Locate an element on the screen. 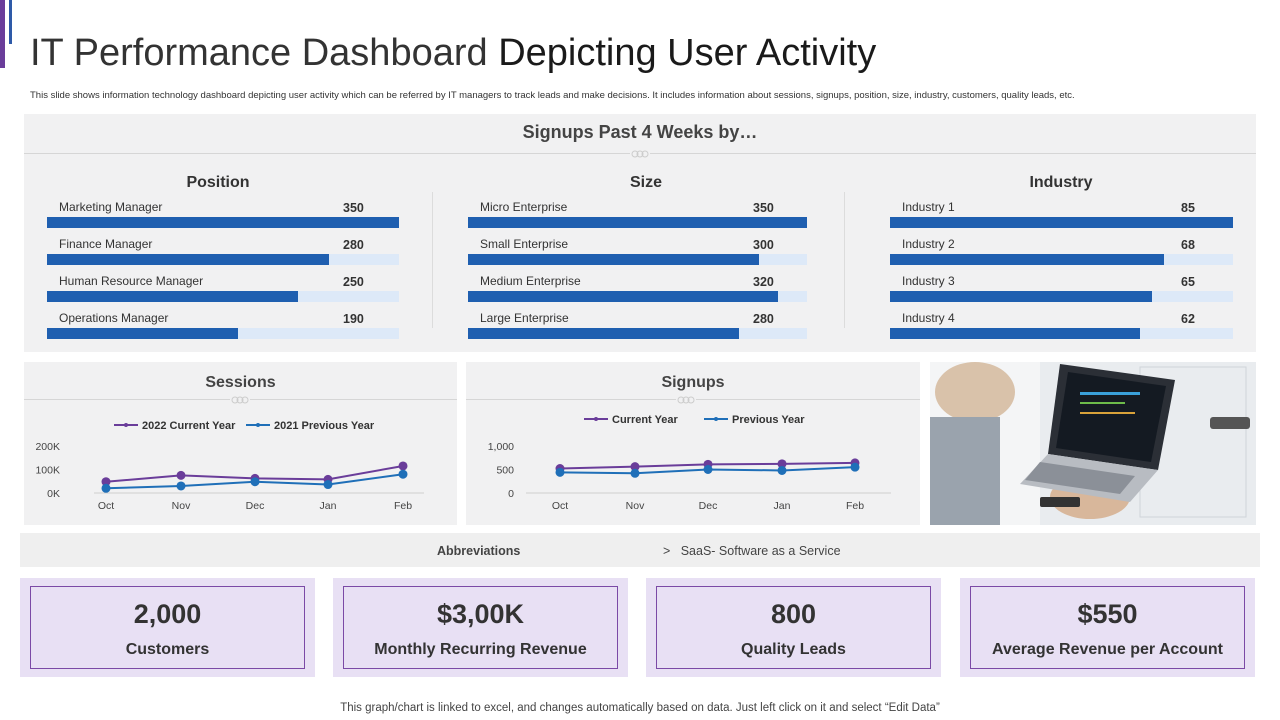  page-title-light: IT Performance Dashboard is located at coordinates (259, 53).